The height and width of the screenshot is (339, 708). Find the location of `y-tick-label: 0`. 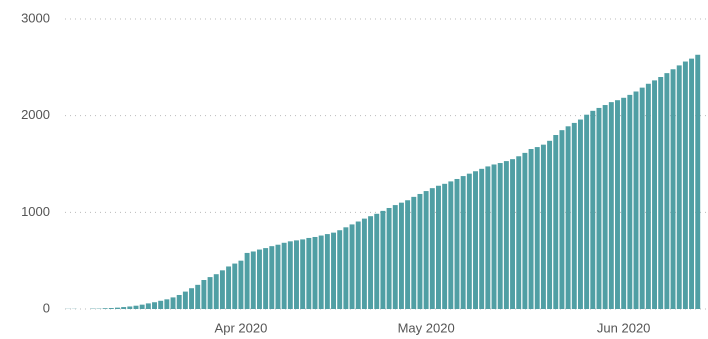

y-tick-label: 0 is located at coordinates (46, 307).